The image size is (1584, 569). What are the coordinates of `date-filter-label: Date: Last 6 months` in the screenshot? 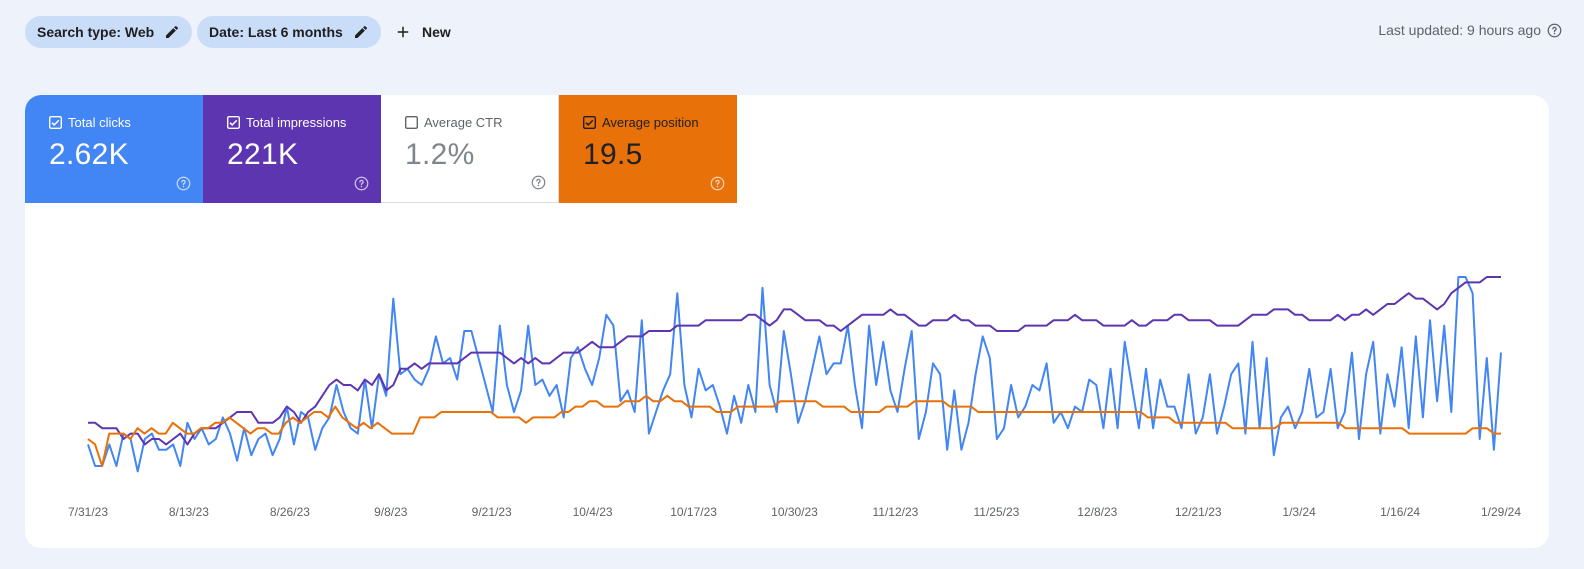 It's located at (276, 32).